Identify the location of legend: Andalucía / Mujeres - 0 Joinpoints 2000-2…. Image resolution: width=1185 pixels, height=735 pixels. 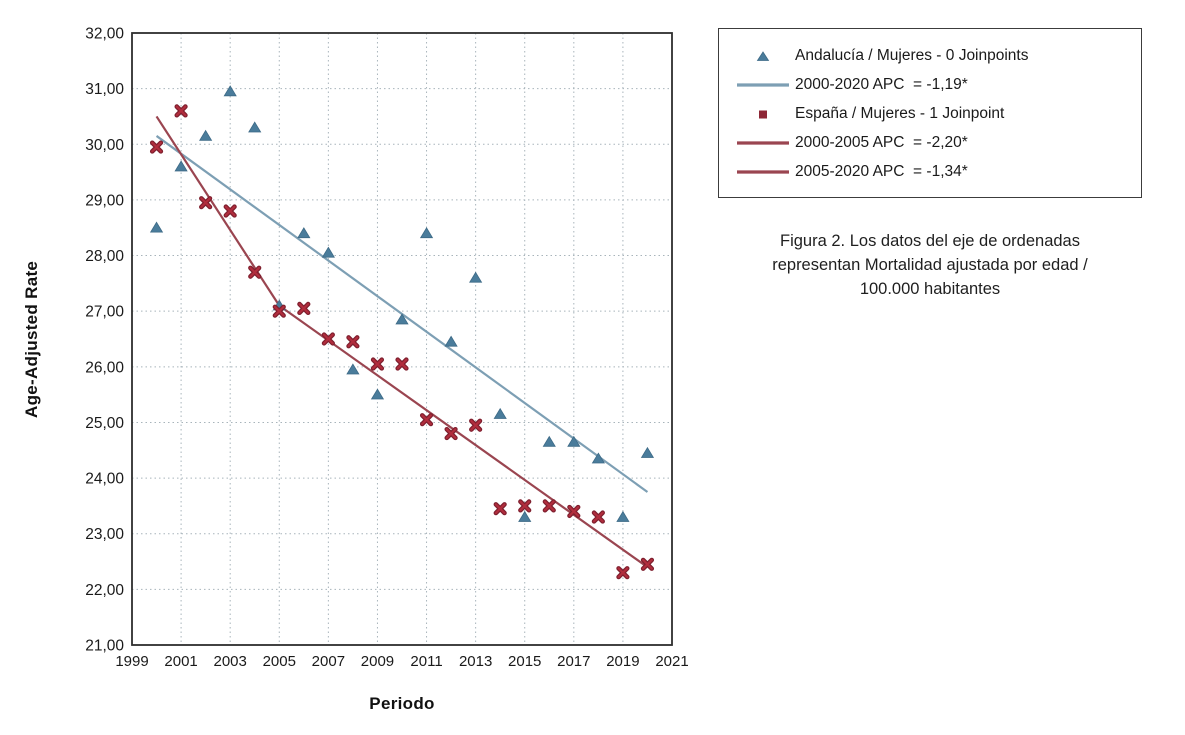
(930, 113).